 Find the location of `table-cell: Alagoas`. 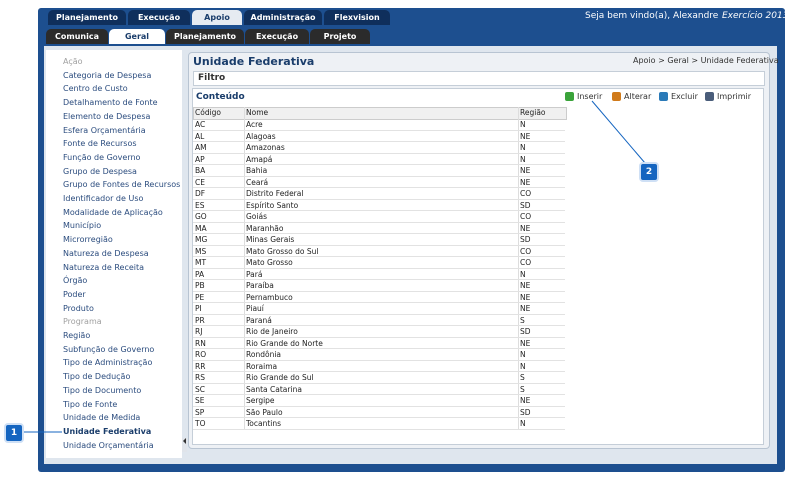

table-cell: Alagoas is located at coordinates (261, 136).